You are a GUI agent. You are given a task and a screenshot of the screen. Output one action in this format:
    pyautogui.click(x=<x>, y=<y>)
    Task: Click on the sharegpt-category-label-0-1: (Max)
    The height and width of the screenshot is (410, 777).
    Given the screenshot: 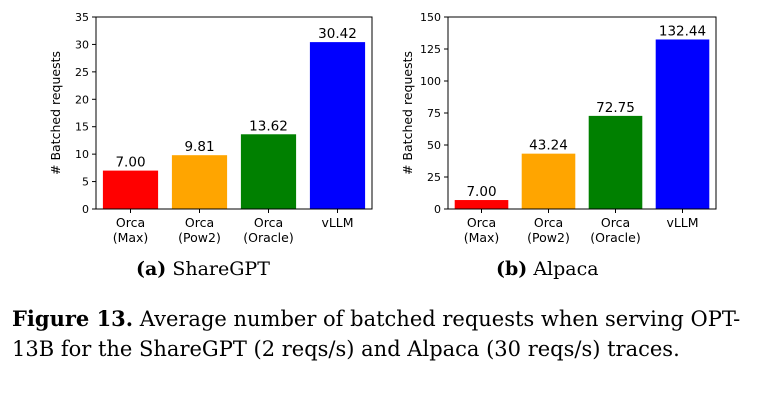 What is the action you would take?
    pyautogui.click(x=131, y=237)
    